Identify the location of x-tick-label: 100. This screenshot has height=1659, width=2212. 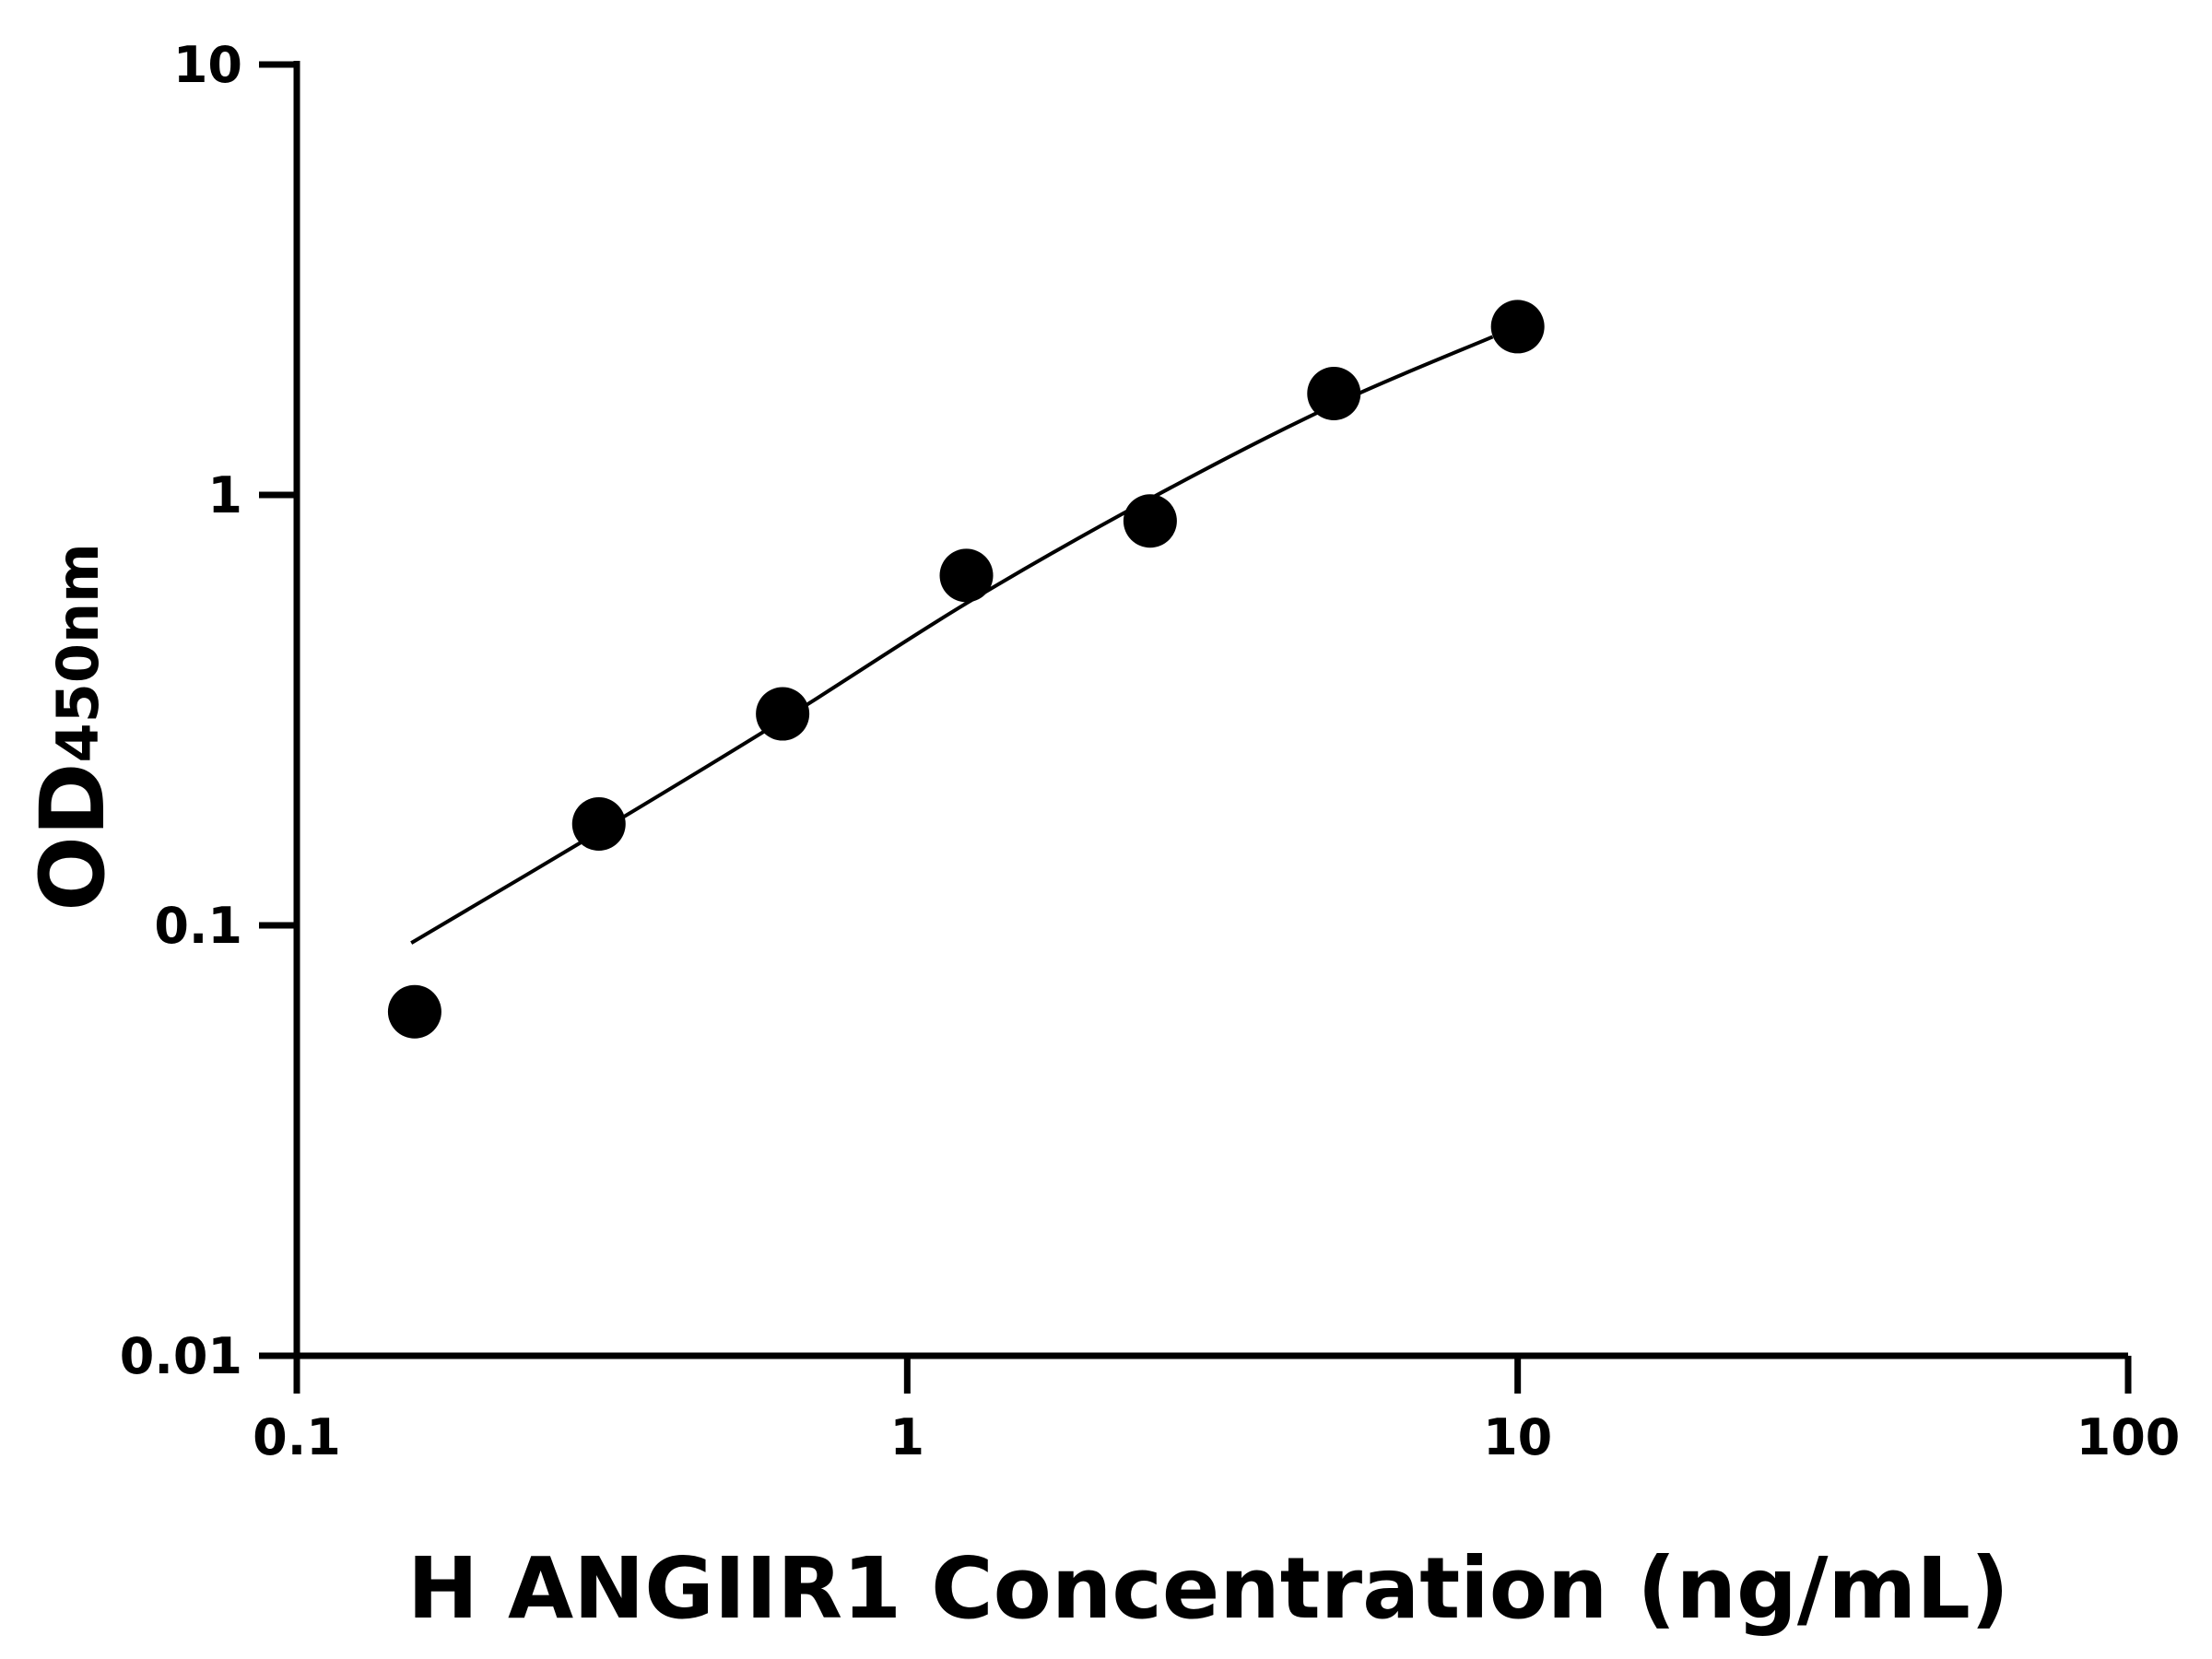
(2129, 1437).